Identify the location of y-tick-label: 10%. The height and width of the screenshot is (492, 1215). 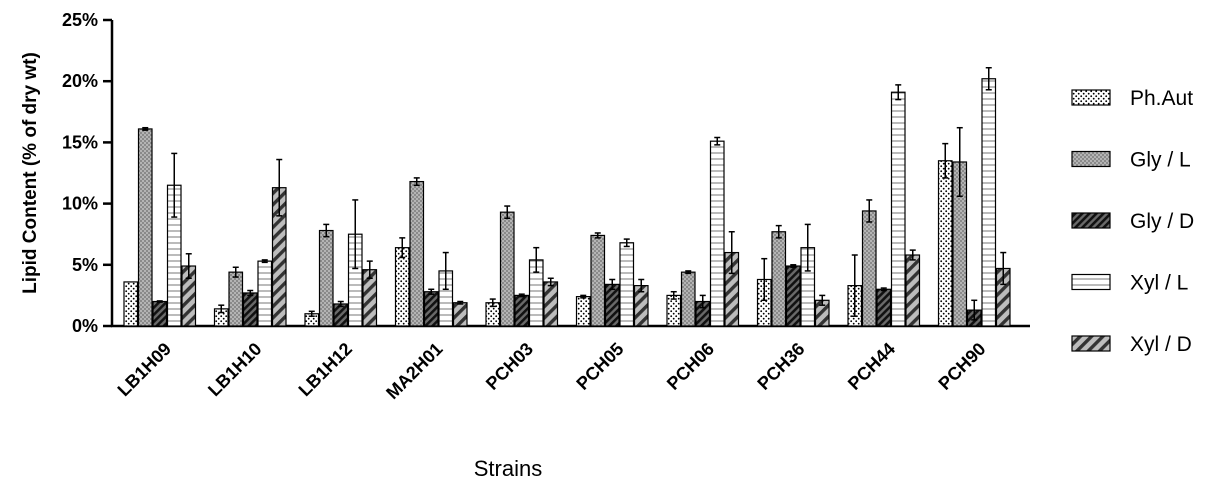
(80, 204).